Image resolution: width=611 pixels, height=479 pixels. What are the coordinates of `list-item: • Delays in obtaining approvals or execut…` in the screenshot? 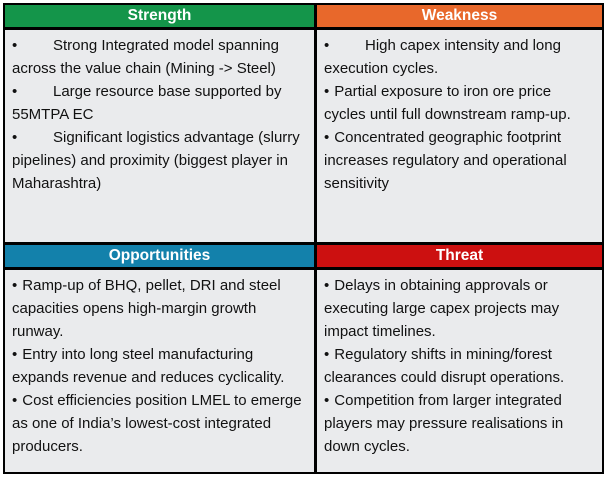 It's located at (459, 308).